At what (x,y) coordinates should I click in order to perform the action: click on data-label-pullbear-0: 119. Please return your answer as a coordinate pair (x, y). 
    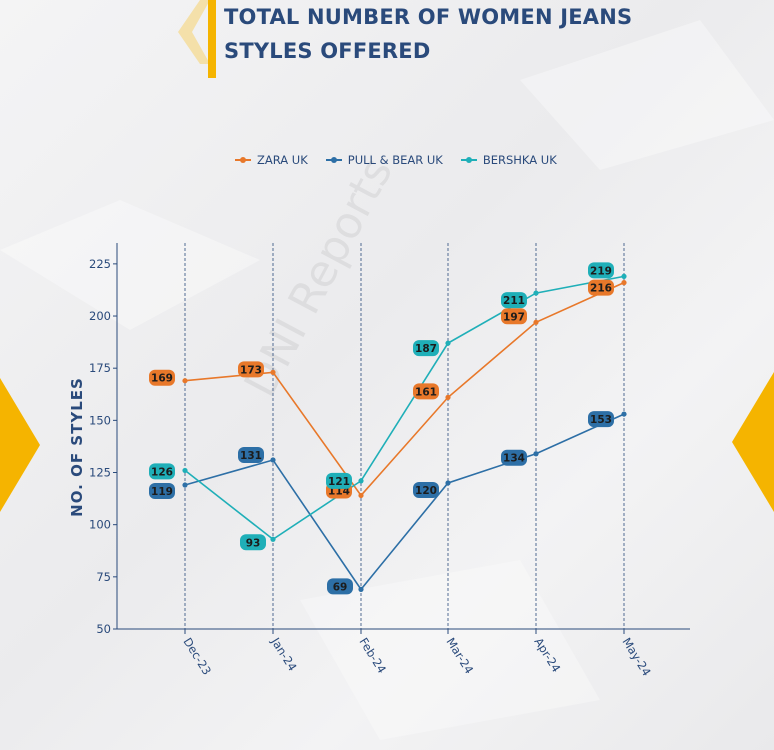
    Looking at the image, I should click on (162, 492).